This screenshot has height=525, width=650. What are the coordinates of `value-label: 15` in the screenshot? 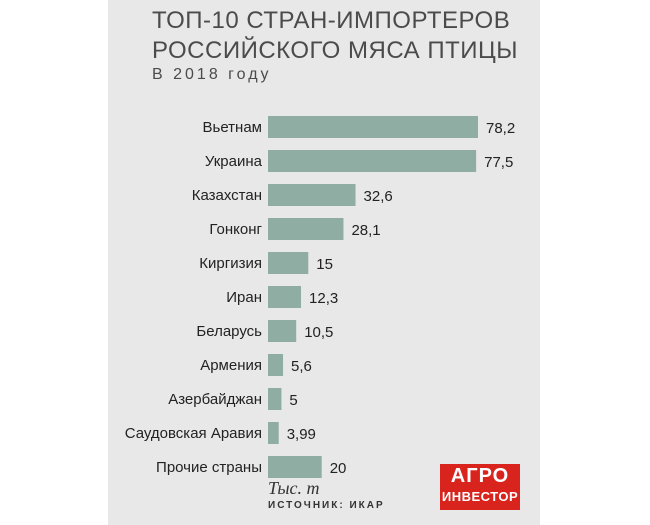 It's located at (324, 264).